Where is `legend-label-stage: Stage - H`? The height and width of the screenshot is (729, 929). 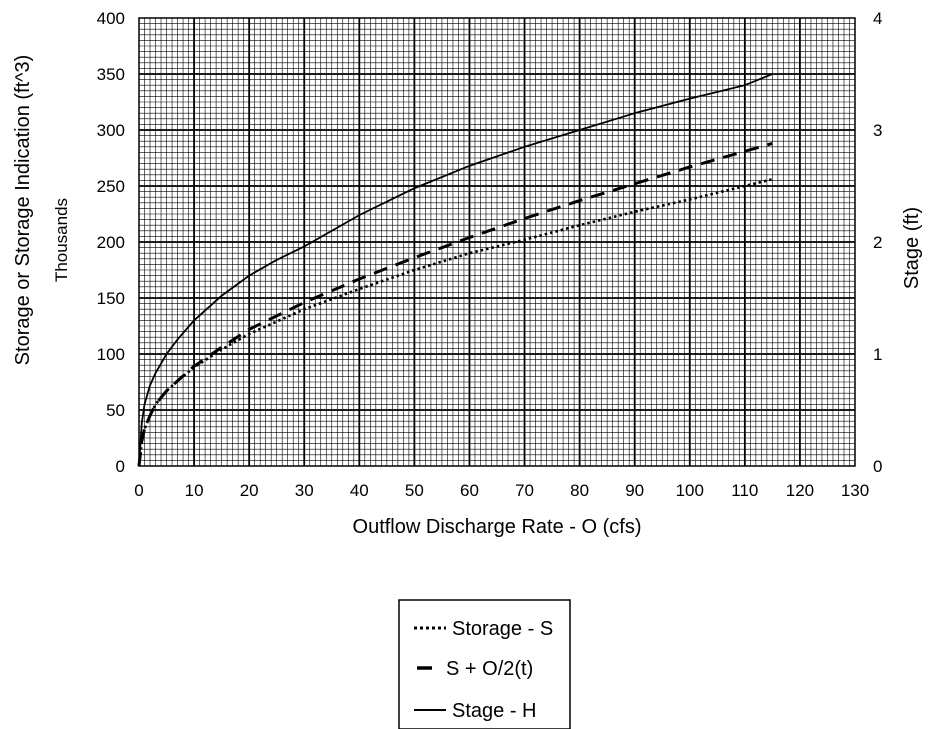
legend-label-stage: Stage - H is located at coordinates (494, 711).